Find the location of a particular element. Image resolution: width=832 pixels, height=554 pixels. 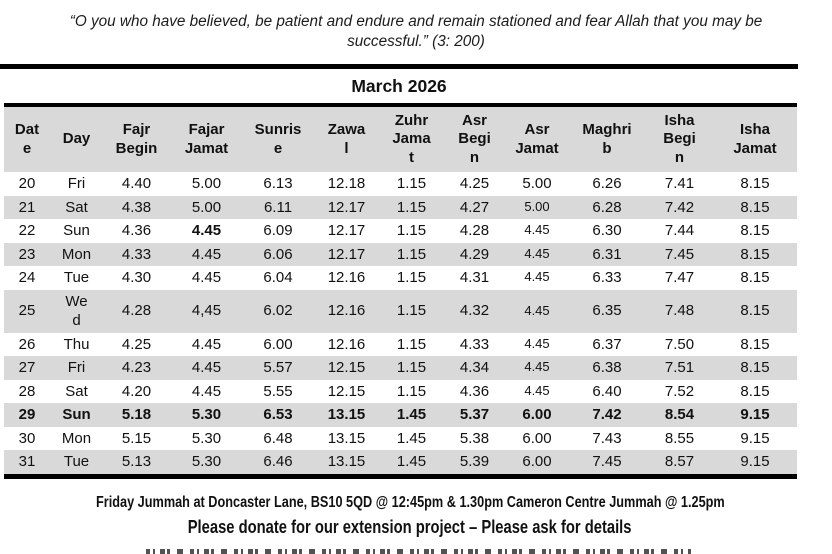

cell-asr-begin: 4.28 is located at coordinates (474, 231).